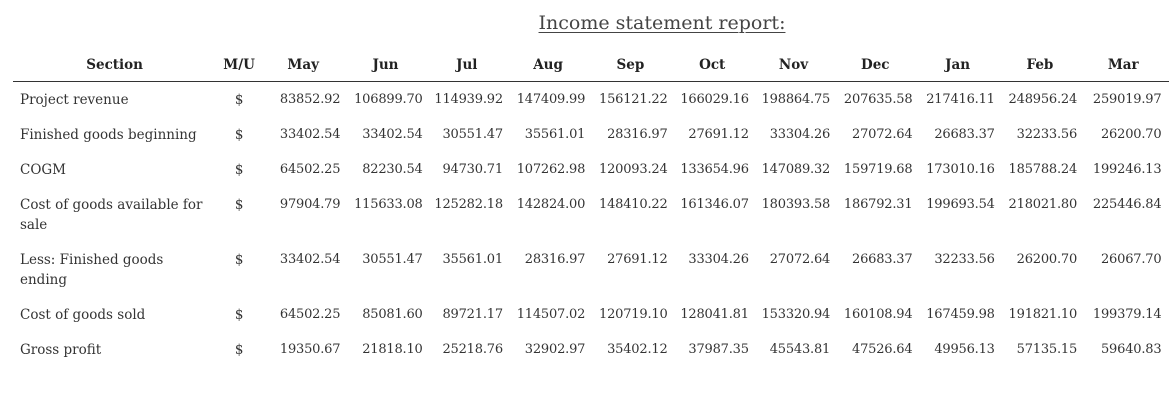  Describe the element at coordinates (108, 135) in the screenshot. I see `row-section-label: Finished goods beginning` at that location.